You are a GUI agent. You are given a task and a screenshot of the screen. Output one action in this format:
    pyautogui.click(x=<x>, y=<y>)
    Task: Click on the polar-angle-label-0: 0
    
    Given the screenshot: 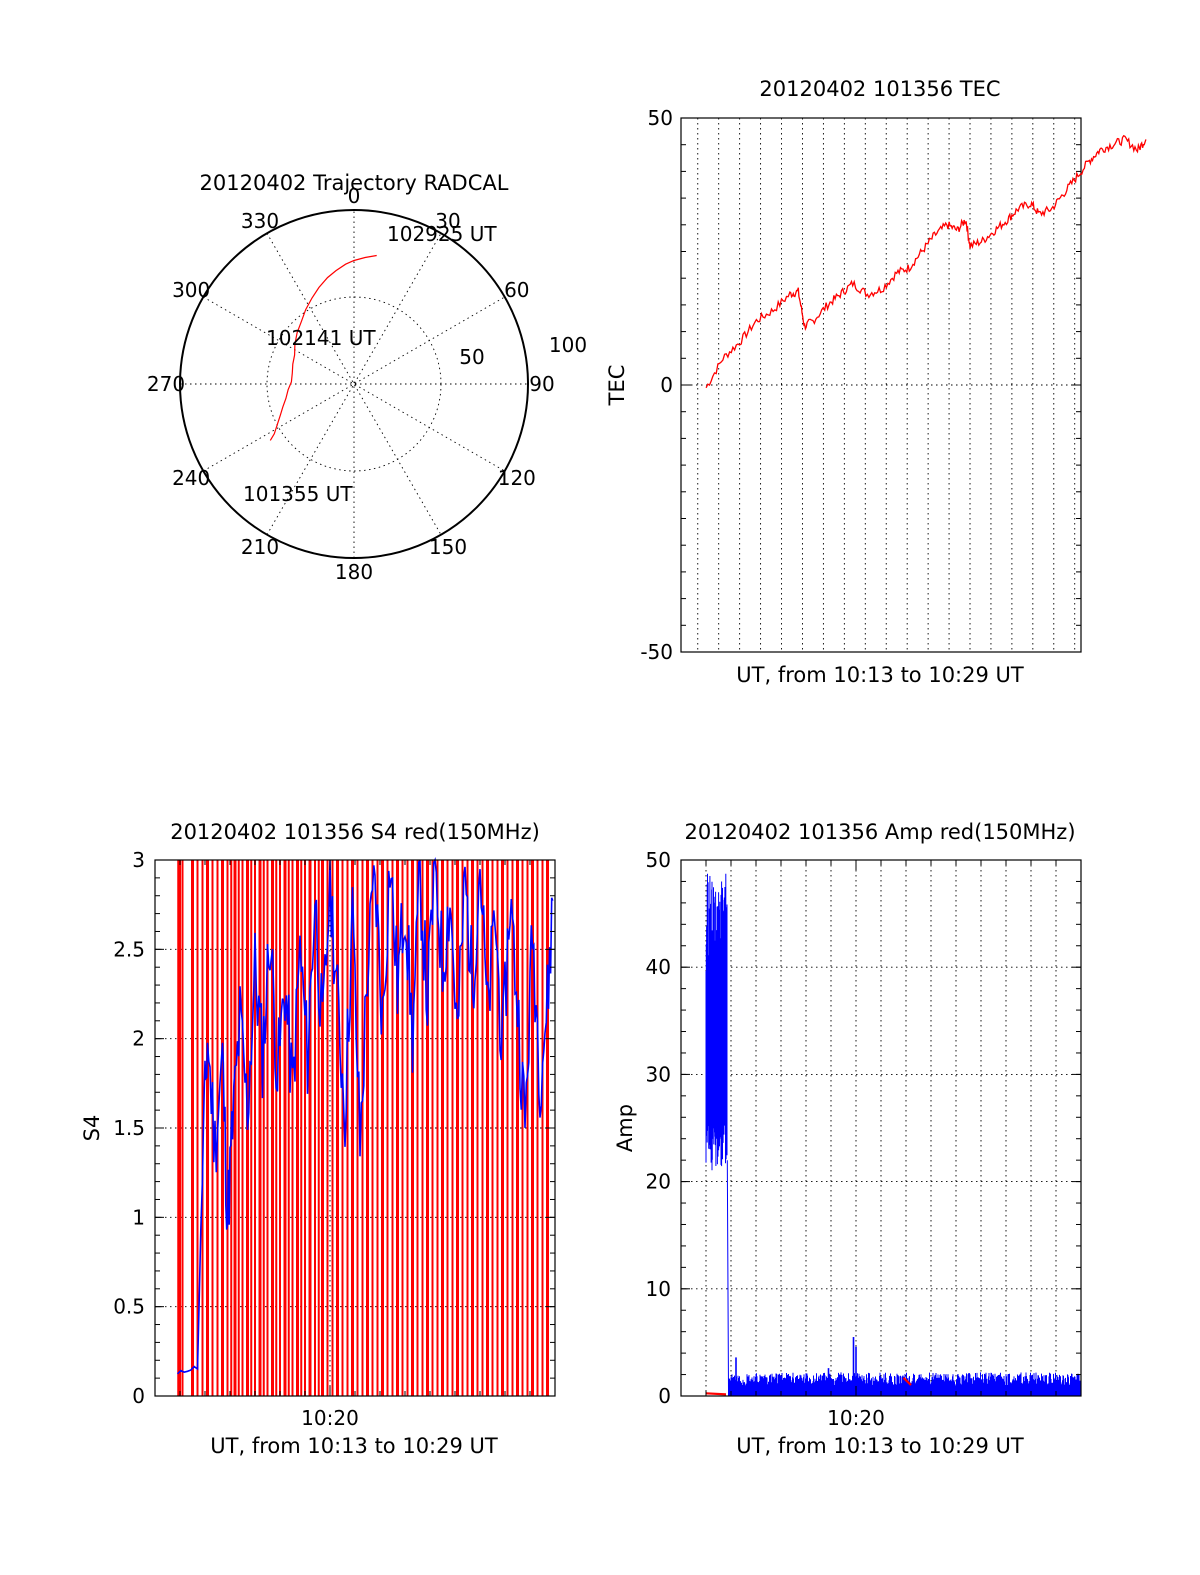 What is the action you would take?
    pyautogui.click(x=354, y=196)
    